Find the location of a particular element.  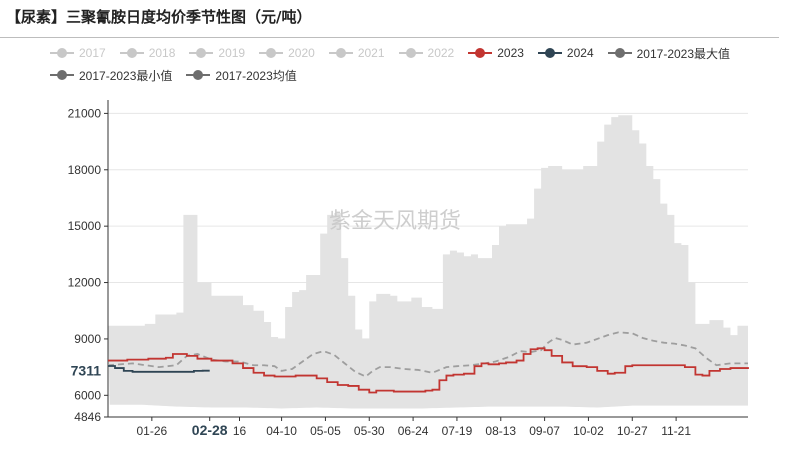

legend-item-2017-2023最大值: 2017-2023最大值 is located at coordinates (669, 53).